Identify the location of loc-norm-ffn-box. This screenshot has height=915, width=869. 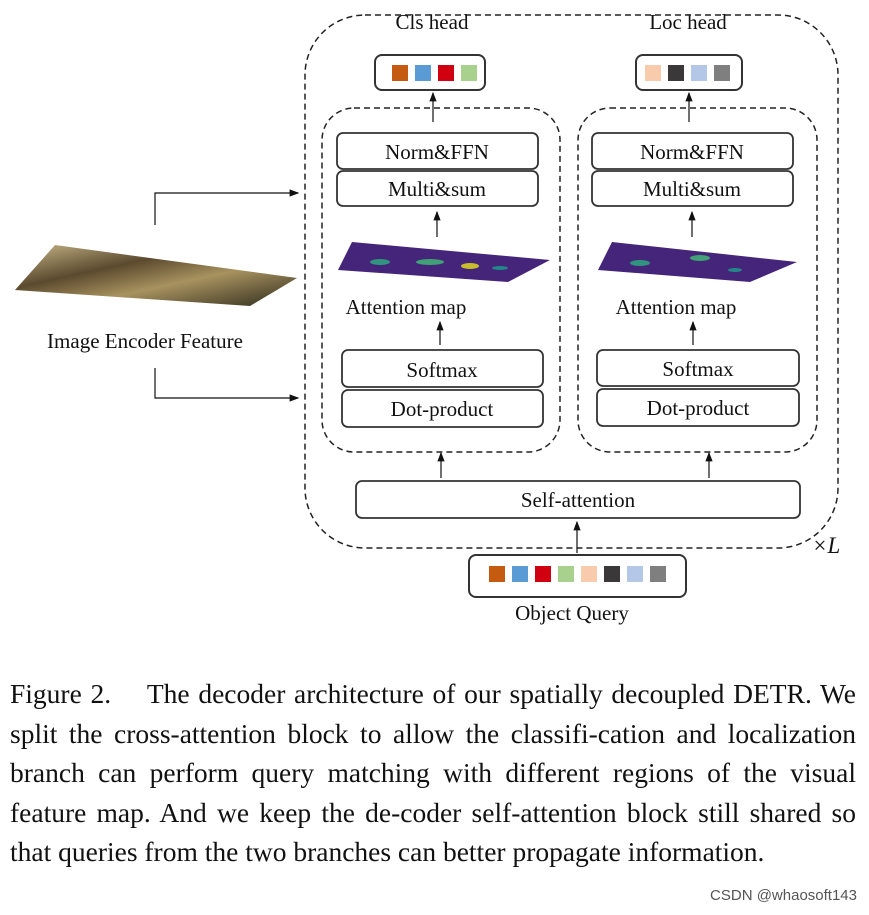
(692, 151).